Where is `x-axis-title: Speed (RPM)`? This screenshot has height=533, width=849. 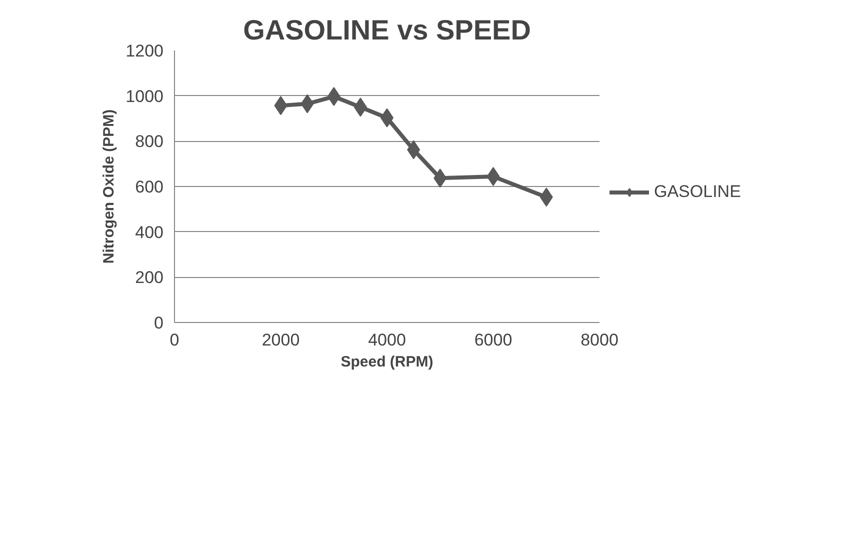
x-axis-title: Speed (RPM) is located at coordinates (387, 362).